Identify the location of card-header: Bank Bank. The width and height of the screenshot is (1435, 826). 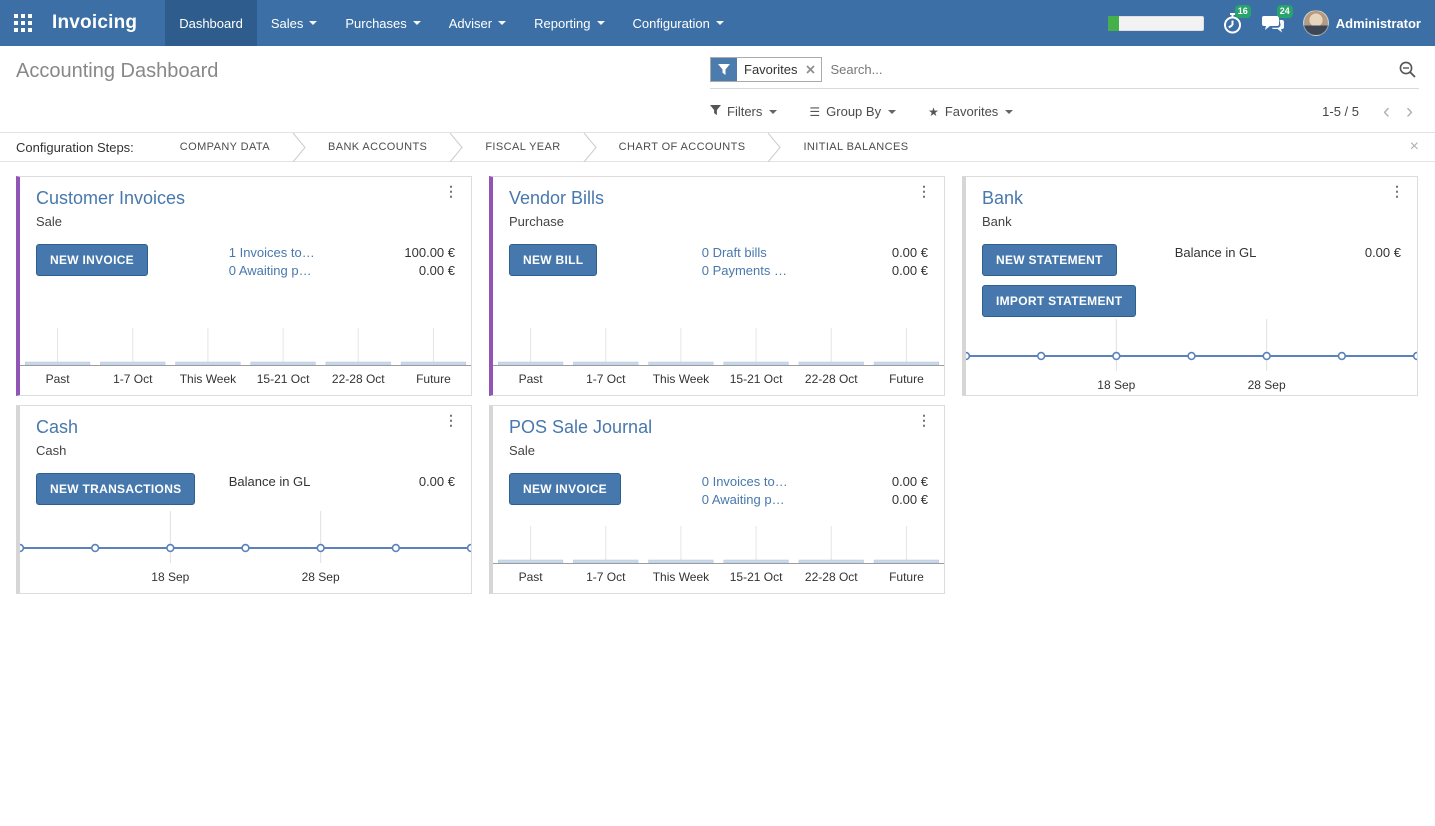
(1191, 203).